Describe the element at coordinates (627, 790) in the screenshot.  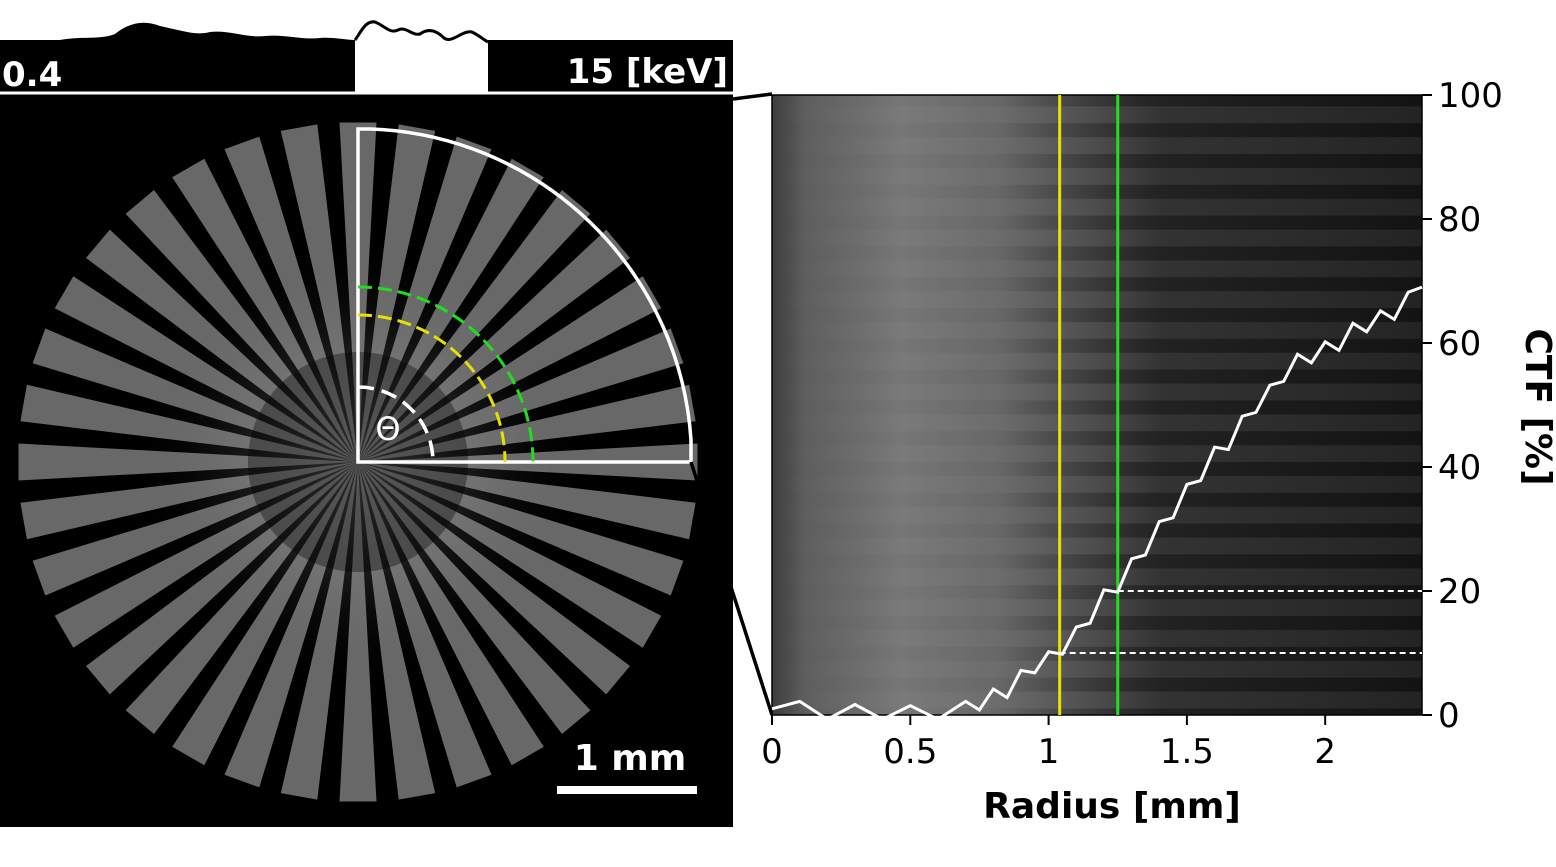
I see `scale-bar-line` at that location.